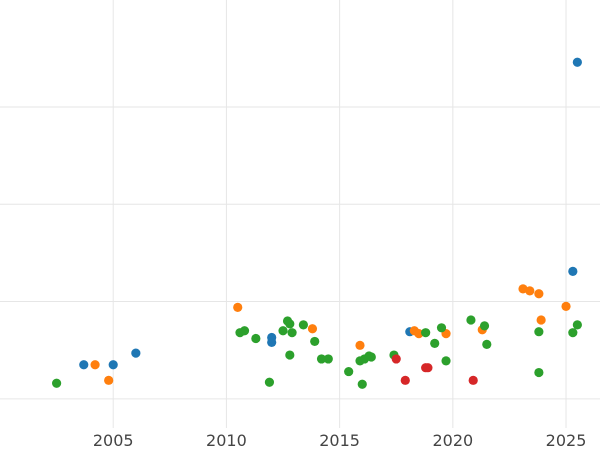 The width and height of the screenshot is (600, 450). What do you see at coordinates (452, 440) in the screenshot?
I see `x-tick-label-2020: 2020` at bounding box center [452, 440].